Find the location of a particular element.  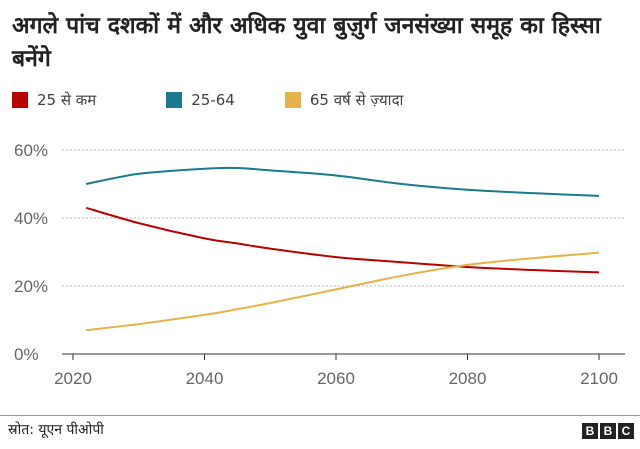

x-tick-label: 2080 is located at coordinates (468, 378).